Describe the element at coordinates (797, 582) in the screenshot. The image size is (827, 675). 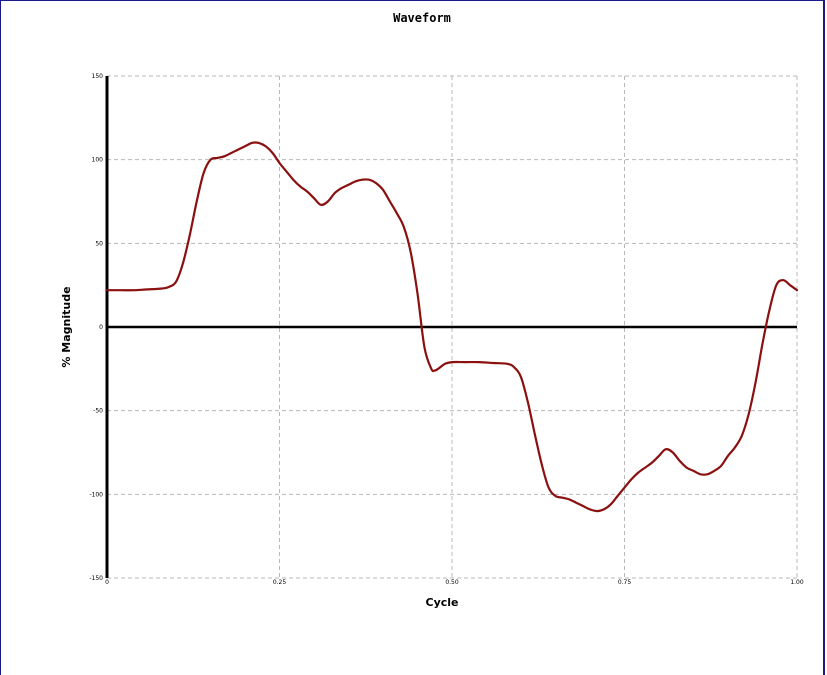
I see `x-tick-label: 1.00` at that location.